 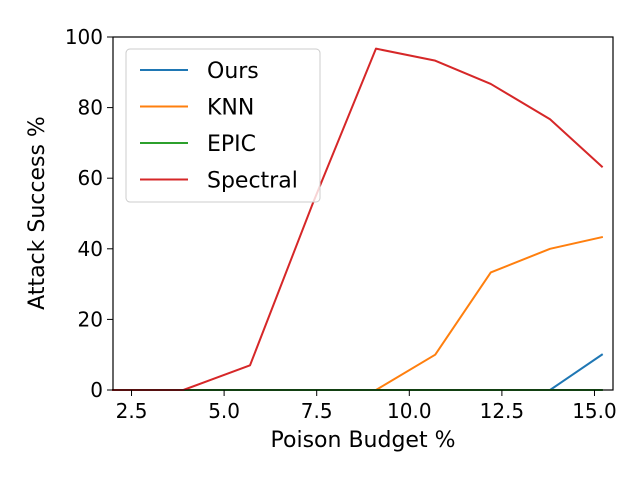 I want to click on legend-label-knn: KNN, so click(x=230, y=108).